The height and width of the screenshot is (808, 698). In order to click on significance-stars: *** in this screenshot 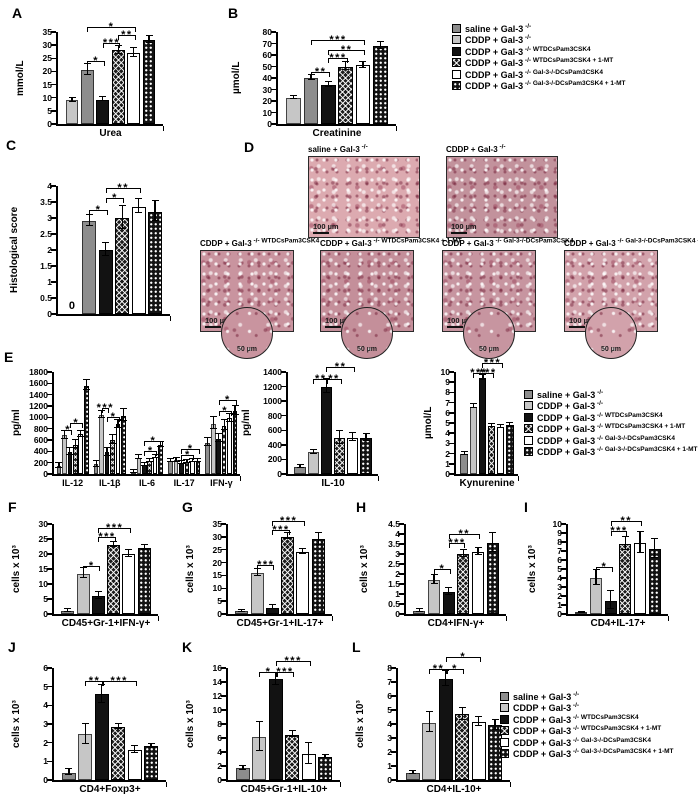, I will do `click(266, 565)`.